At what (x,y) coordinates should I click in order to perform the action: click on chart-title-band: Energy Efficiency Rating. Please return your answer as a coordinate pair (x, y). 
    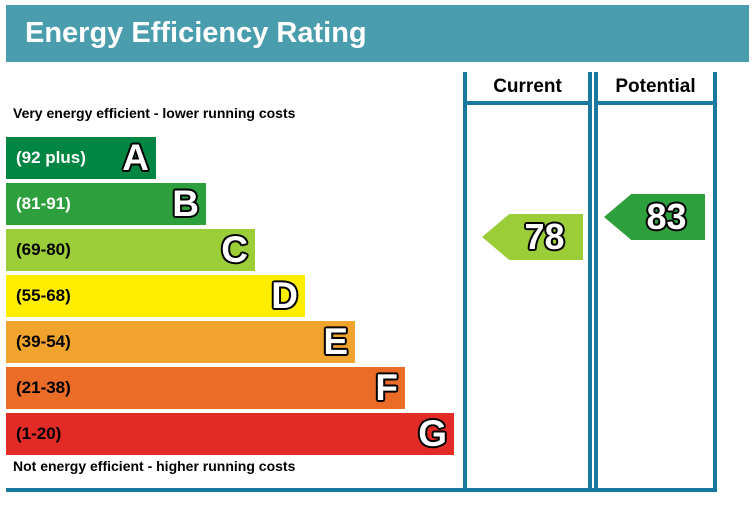
    Looking at the image, I should click on (377, 33).